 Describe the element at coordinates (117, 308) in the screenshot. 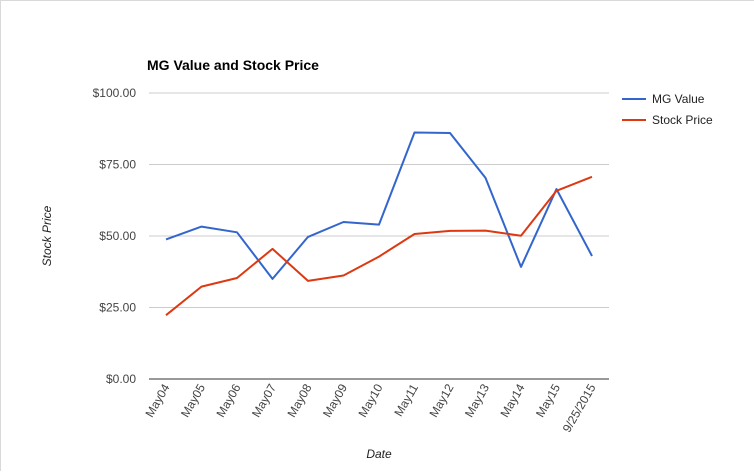

I see `y-tick-label: $25.00` at that location.